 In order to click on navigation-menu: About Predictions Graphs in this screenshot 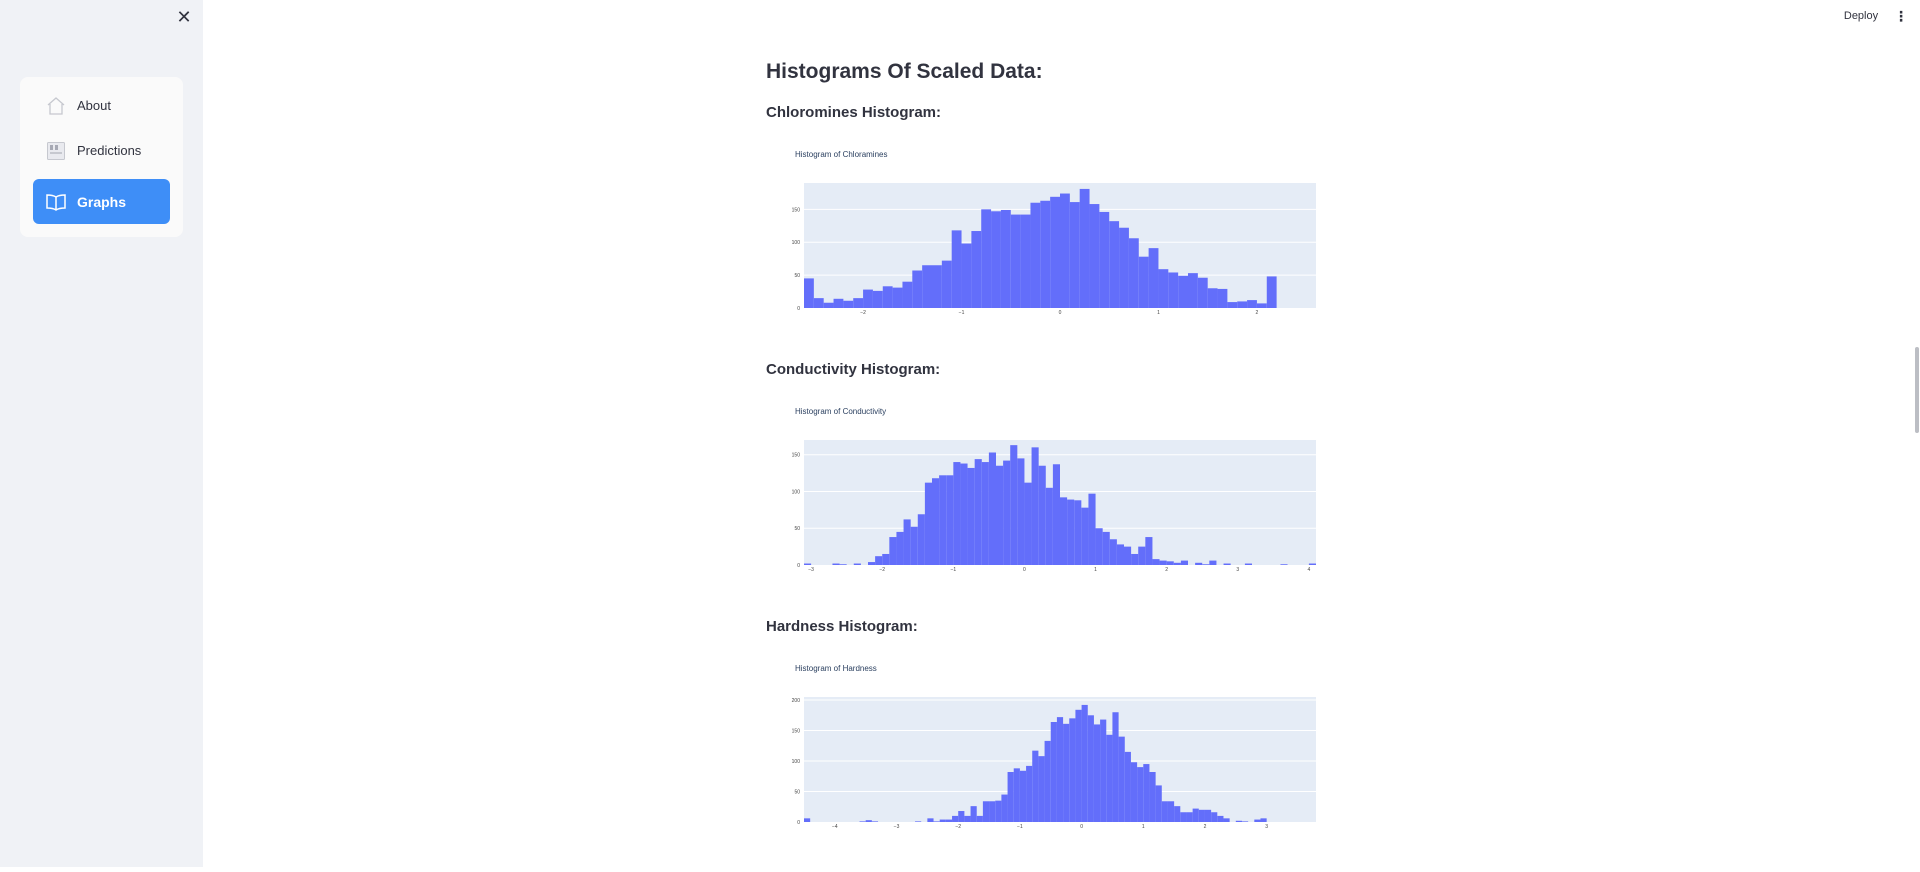, I will do `click(101, 157)`.